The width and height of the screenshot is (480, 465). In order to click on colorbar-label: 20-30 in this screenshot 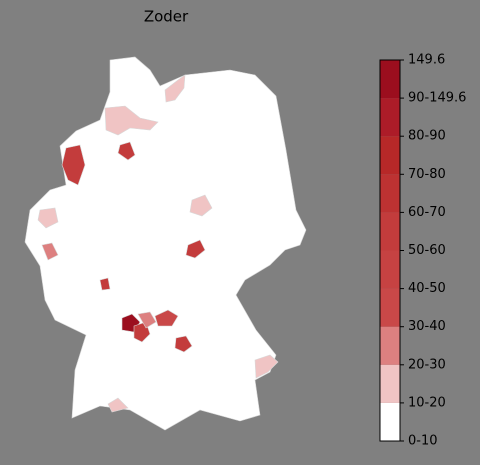, I will do `click(427, 364)`.